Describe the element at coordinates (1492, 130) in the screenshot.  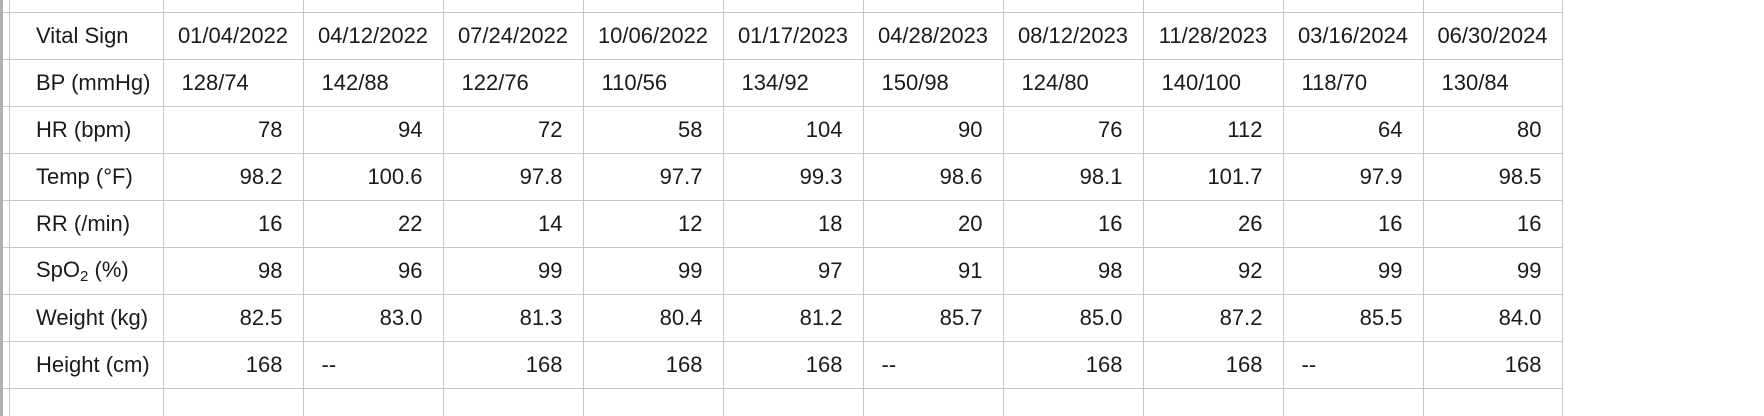
I see `value-cell: 80` at that location.